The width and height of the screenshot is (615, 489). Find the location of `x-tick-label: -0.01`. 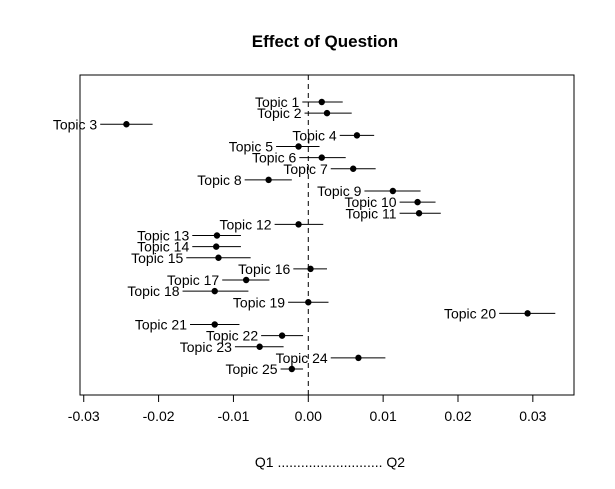

x-tick-label: -0.01 is located at coordinates (233, 416).